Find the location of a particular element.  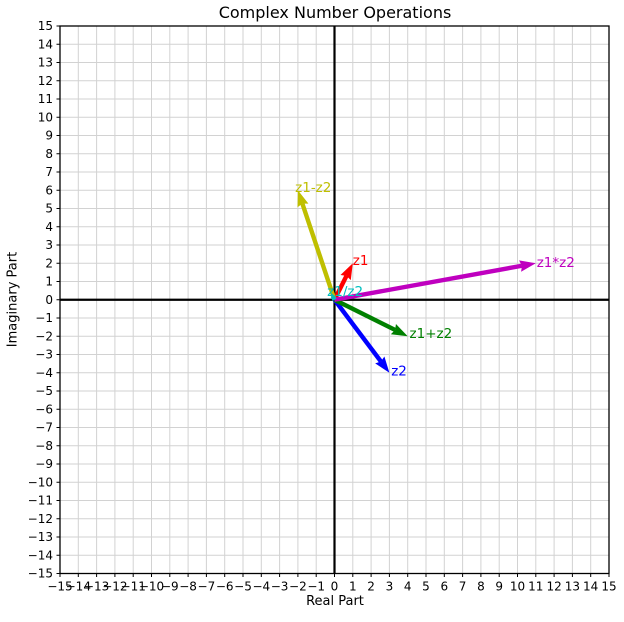

y-tick-label: 9 is located at coordinates (49, 136).